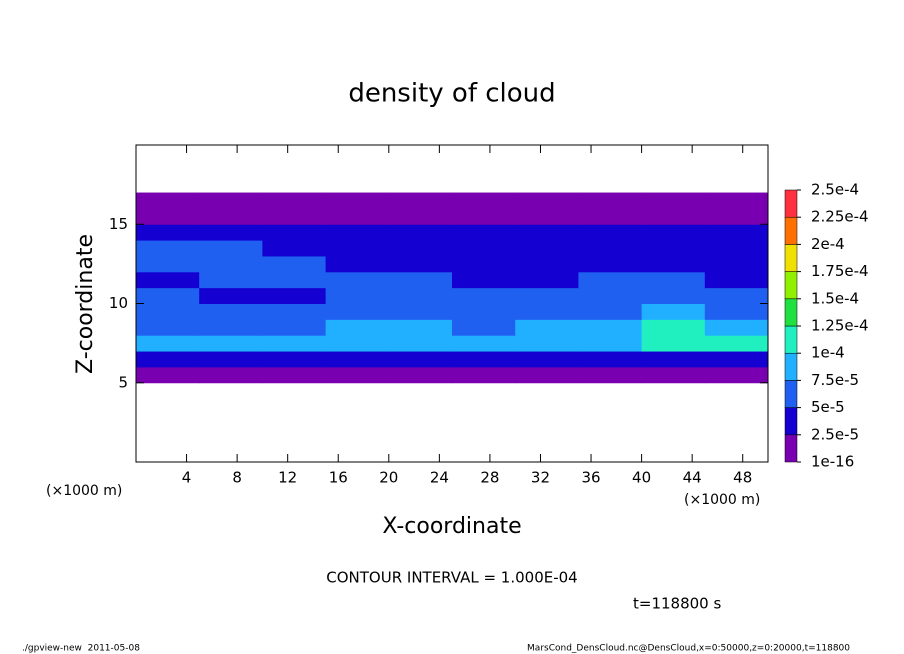 The width and height of the screenshot is (904, 654). Describe the element at coordinates (828, 407) in the screenshot. I see `colorbar-label: 5e-5` at that location.